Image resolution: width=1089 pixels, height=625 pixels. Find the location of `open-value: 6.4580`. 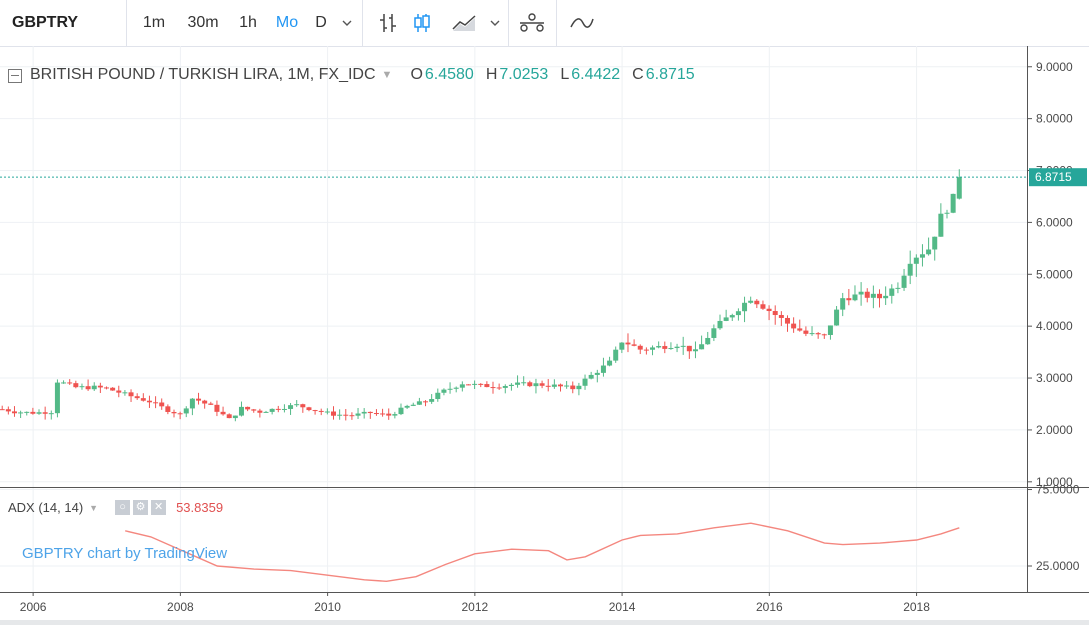

open-value: 6.4580 is located at coordinates (449, 74).